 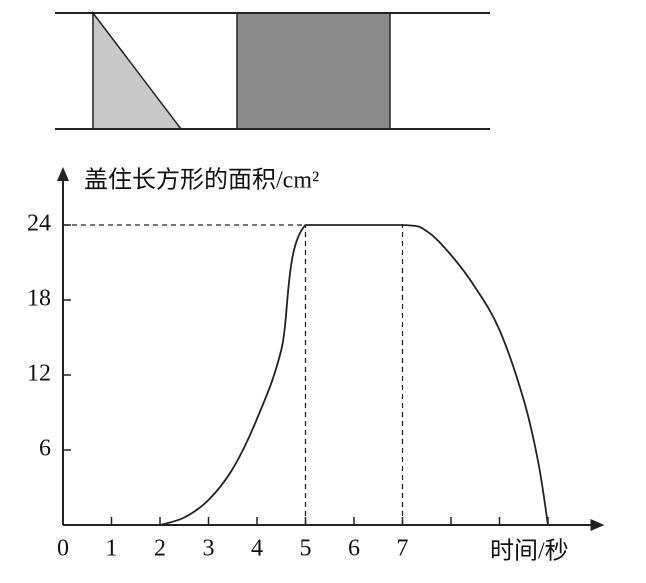 What do you see at coordinates (39, 224) in the screenshot?
I see `y-tick-label: 24` at bounding box center [39, 224].